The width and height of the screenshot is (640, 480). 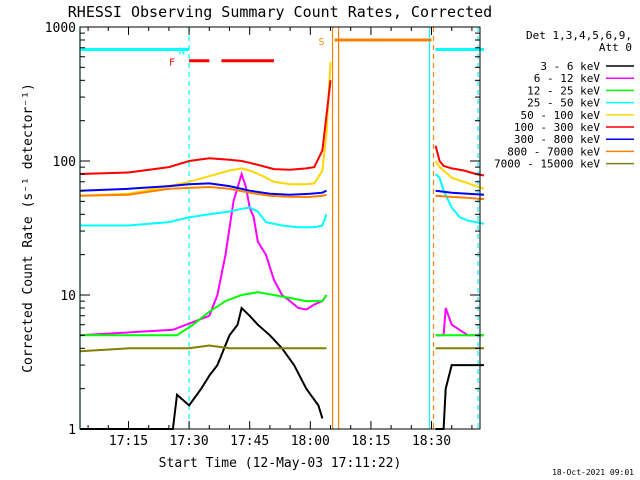 I want to click on y-tick-label: 10, so click(x=68, y=296).